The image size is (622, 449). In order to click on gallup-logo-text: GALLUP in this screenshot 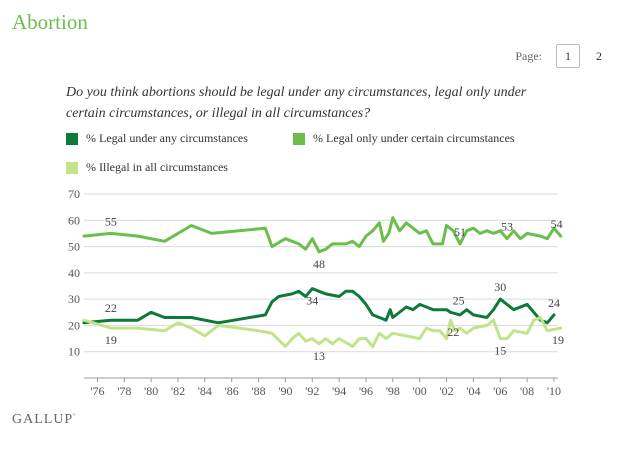, I will do `click(43, 419)`.